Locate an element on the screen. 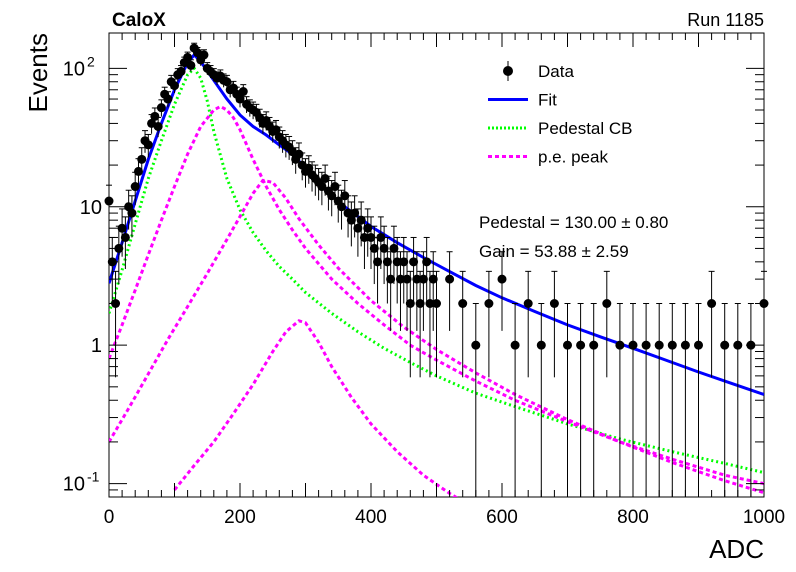  run-label: Run 1185 is located at coordinates (725, 20).